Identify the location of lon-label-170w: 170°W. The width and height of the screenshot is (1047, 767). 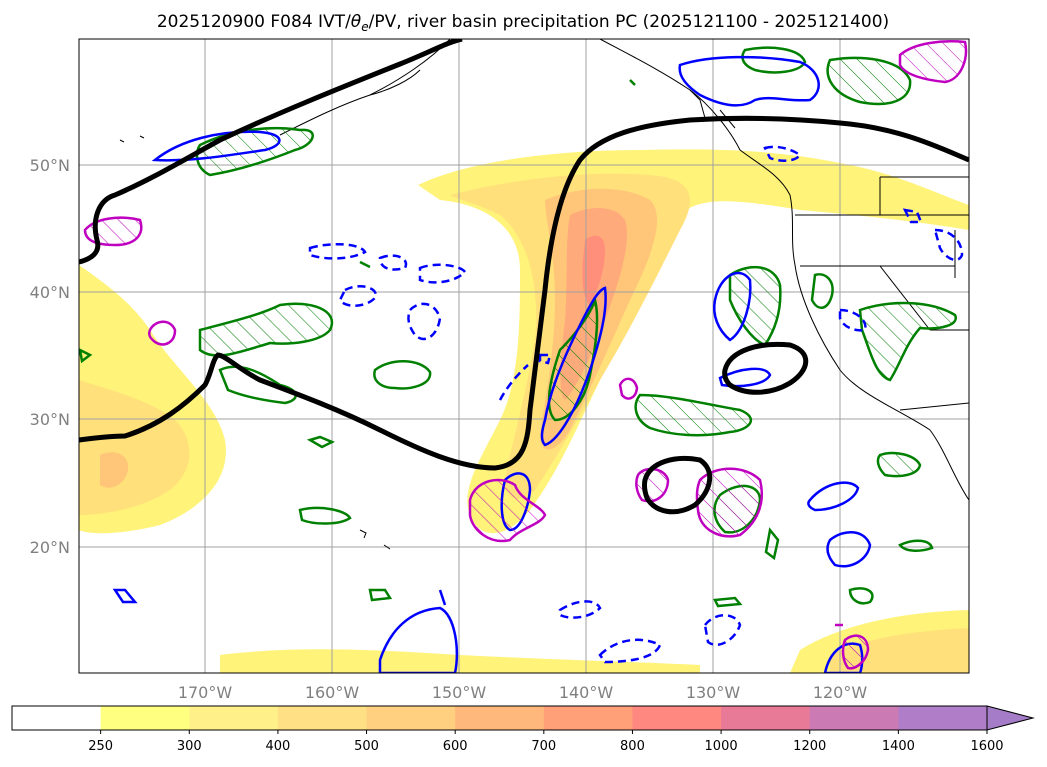
(205, 692).